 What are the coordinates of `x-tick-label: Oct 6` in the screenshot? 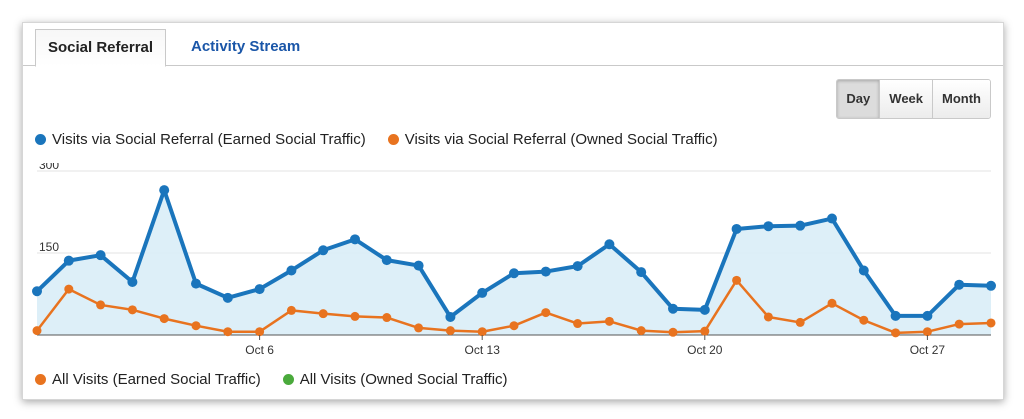 It's located at (259, 350).